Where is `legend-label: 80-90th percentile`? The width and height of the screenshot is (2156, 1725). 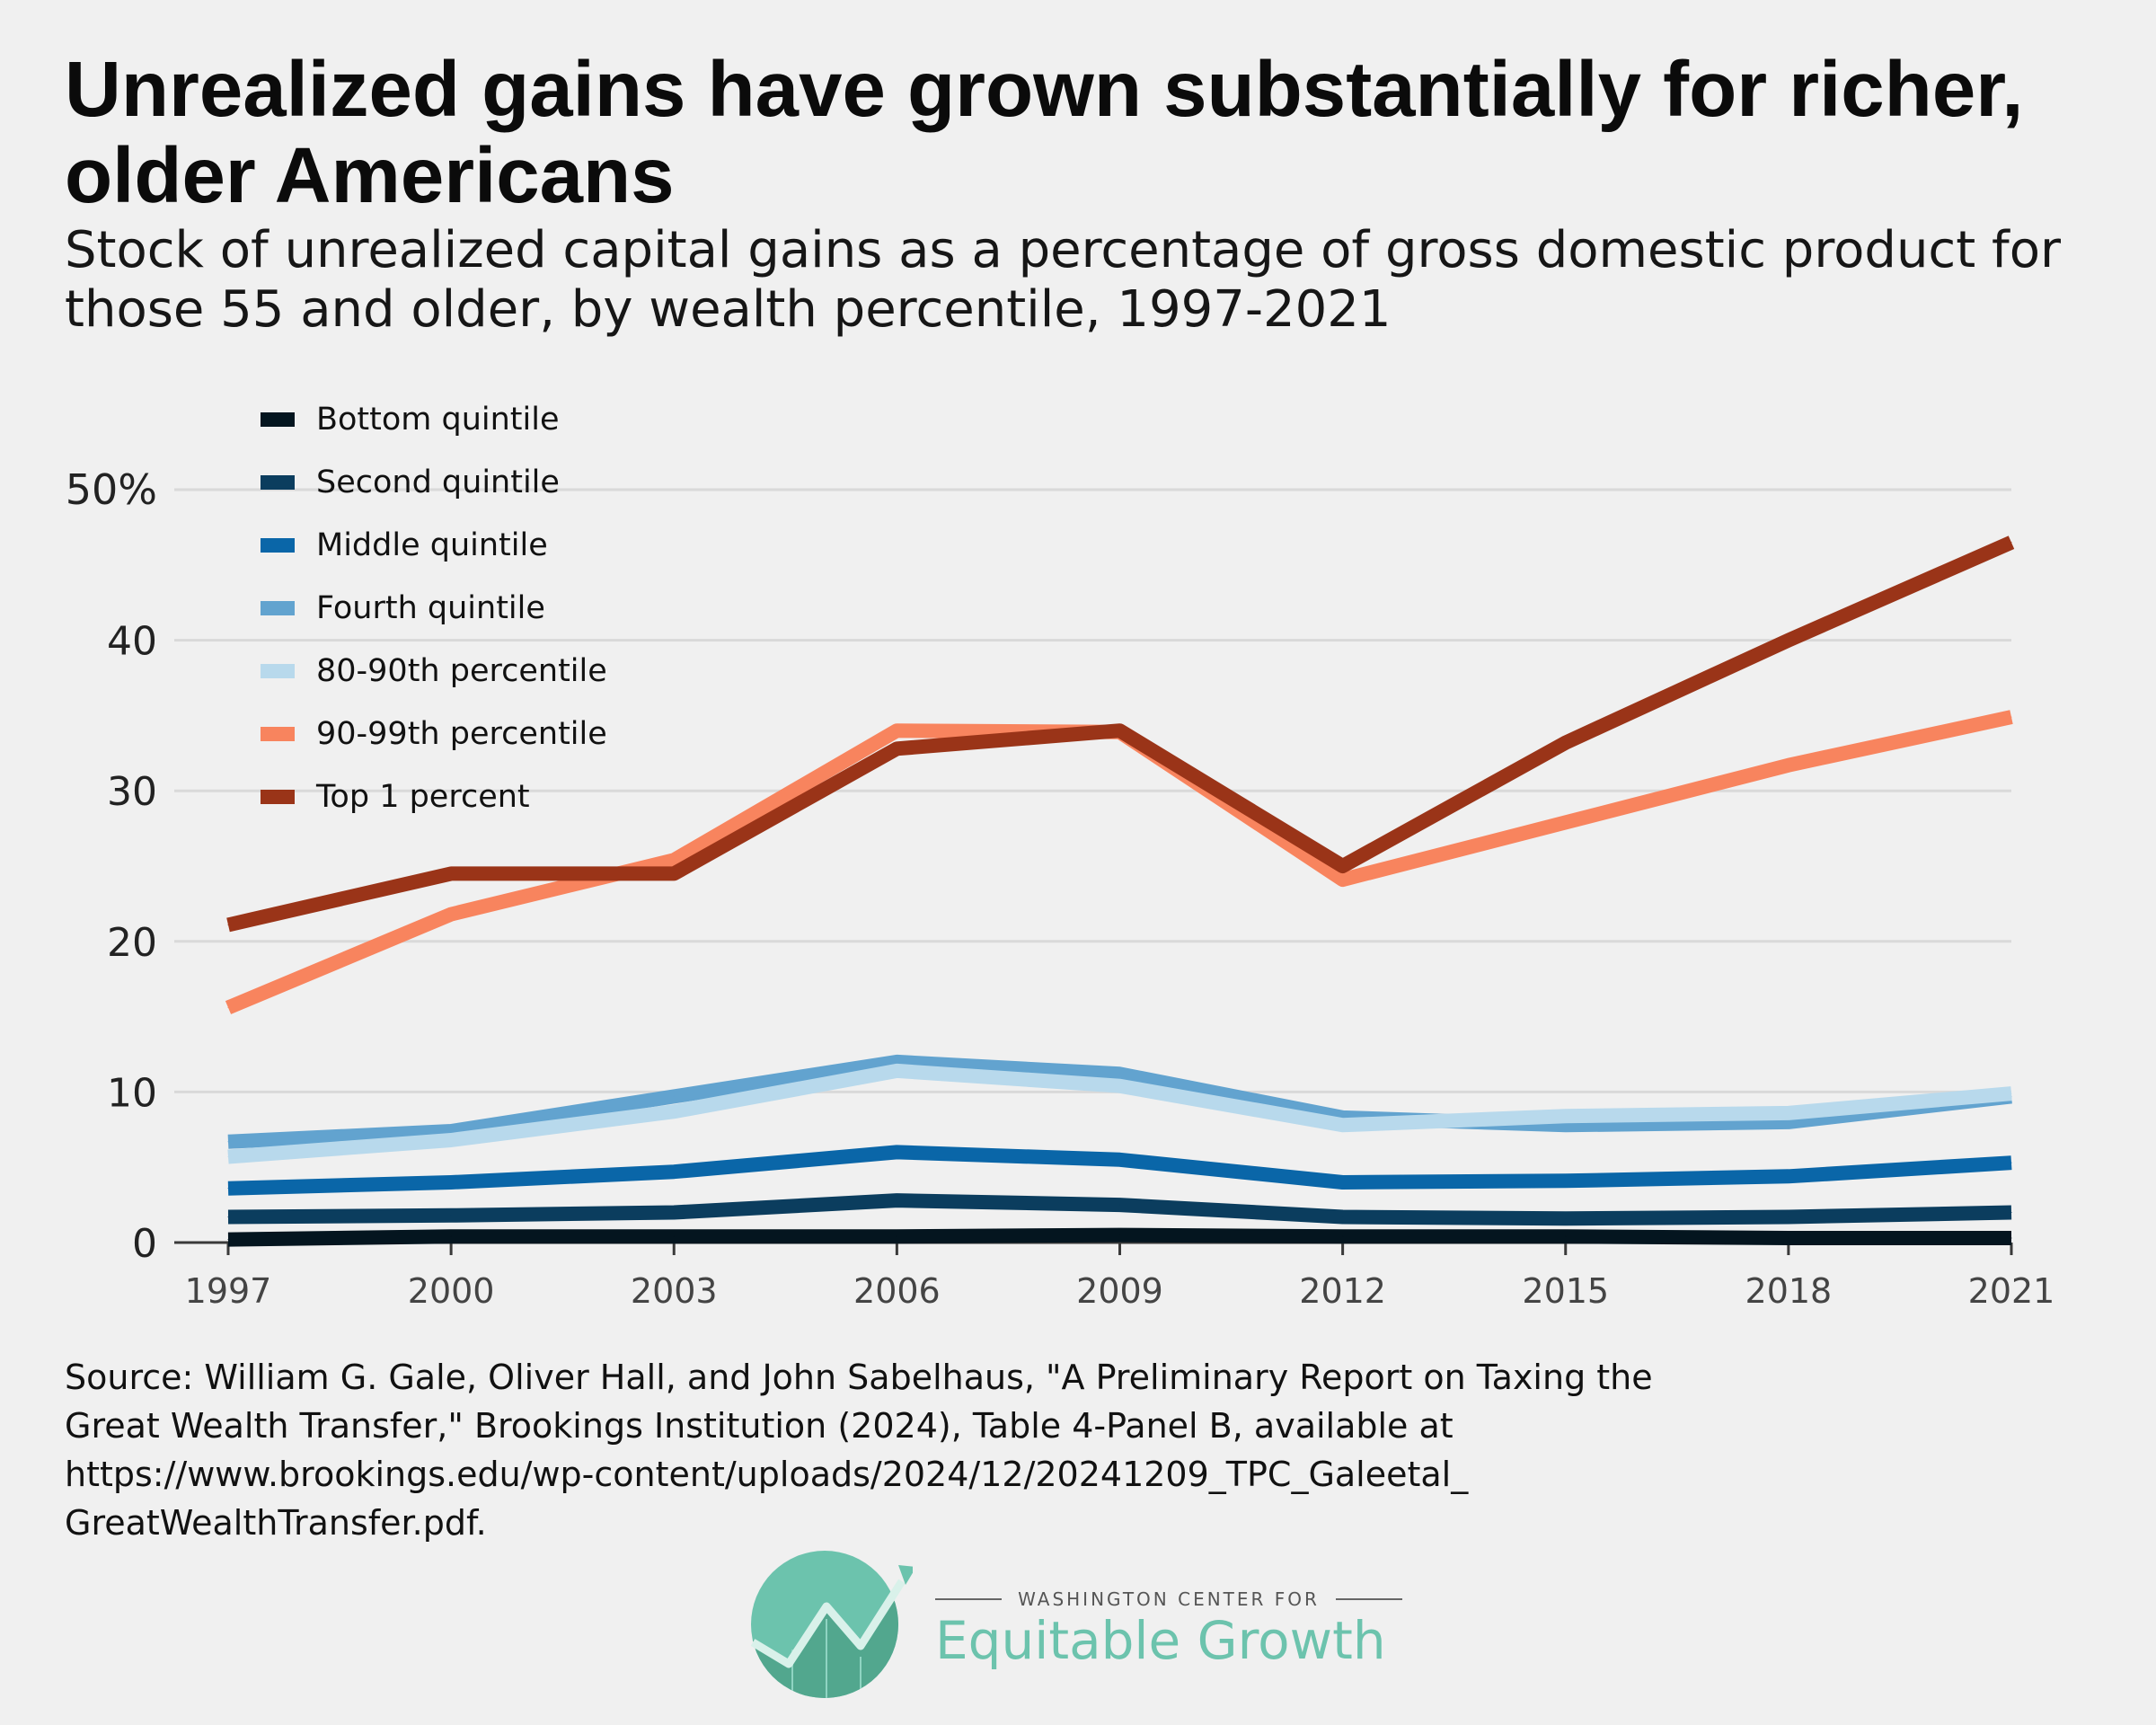
legend-label: 80-90th percentile is located at coordinates (461, 671).